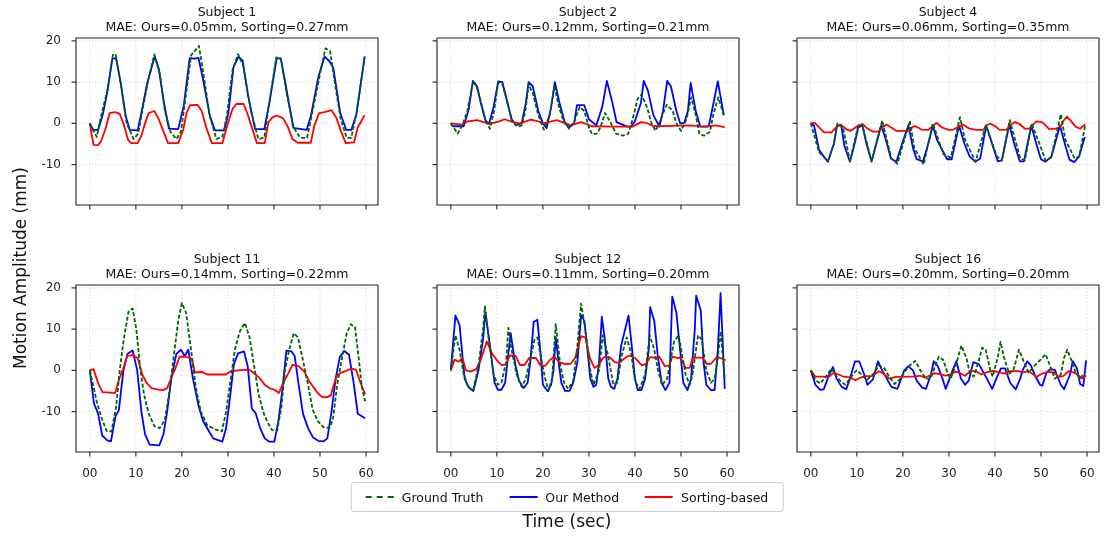 This screenshot has width=1106, height=540. I want to click on chart-title: Subject 16, so click(948, 258).